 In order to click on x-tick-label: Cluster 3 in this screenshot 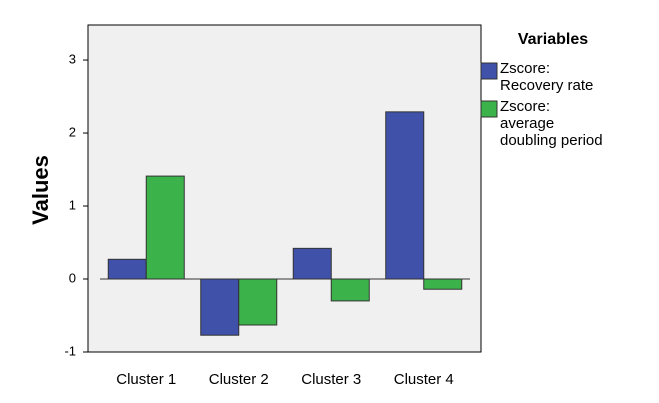, I will do `click(331, 379)`.